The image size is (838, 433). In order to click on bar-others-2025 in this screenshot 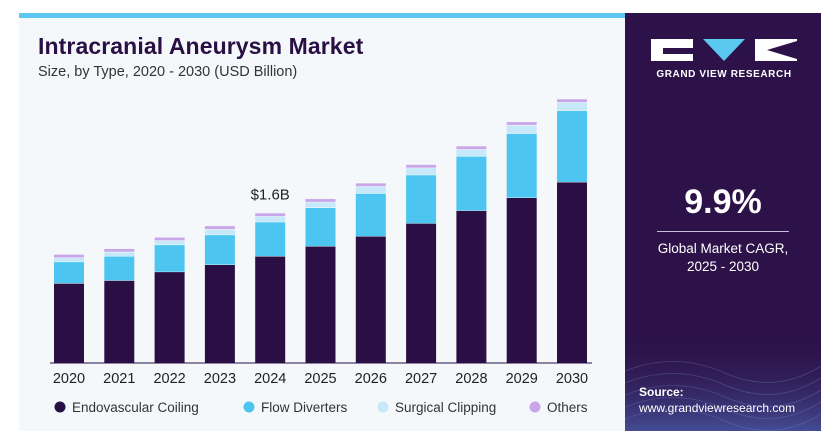, I will do `click(320, 200)`.